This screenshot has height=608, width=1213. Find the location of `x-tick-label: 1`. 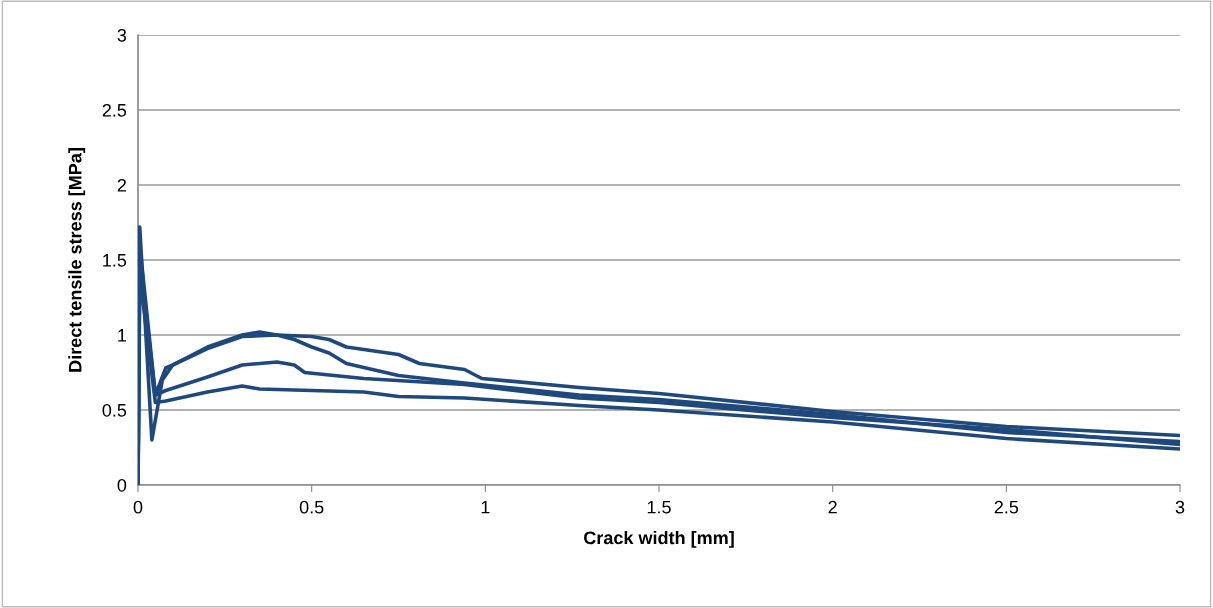

x-tick-label: 1 is located at coordinates (485, 507).